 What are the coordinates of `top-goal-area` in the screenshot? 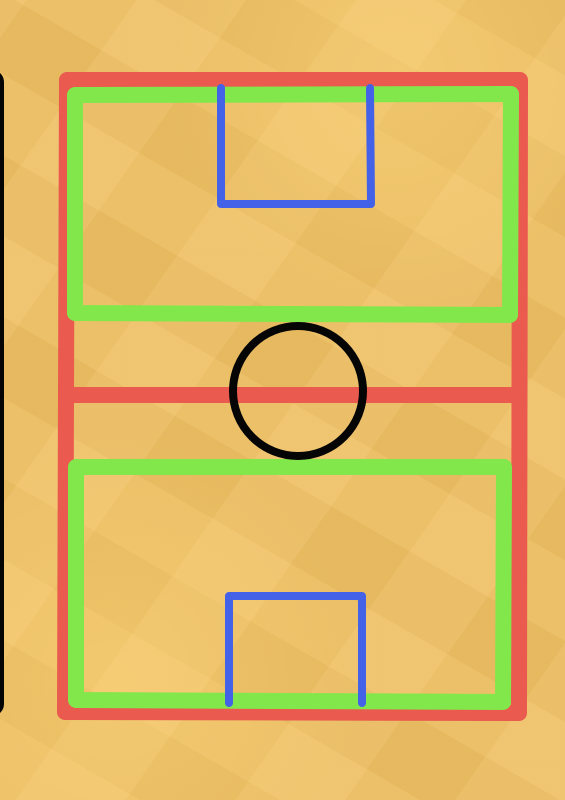 It's located at (296, 146).